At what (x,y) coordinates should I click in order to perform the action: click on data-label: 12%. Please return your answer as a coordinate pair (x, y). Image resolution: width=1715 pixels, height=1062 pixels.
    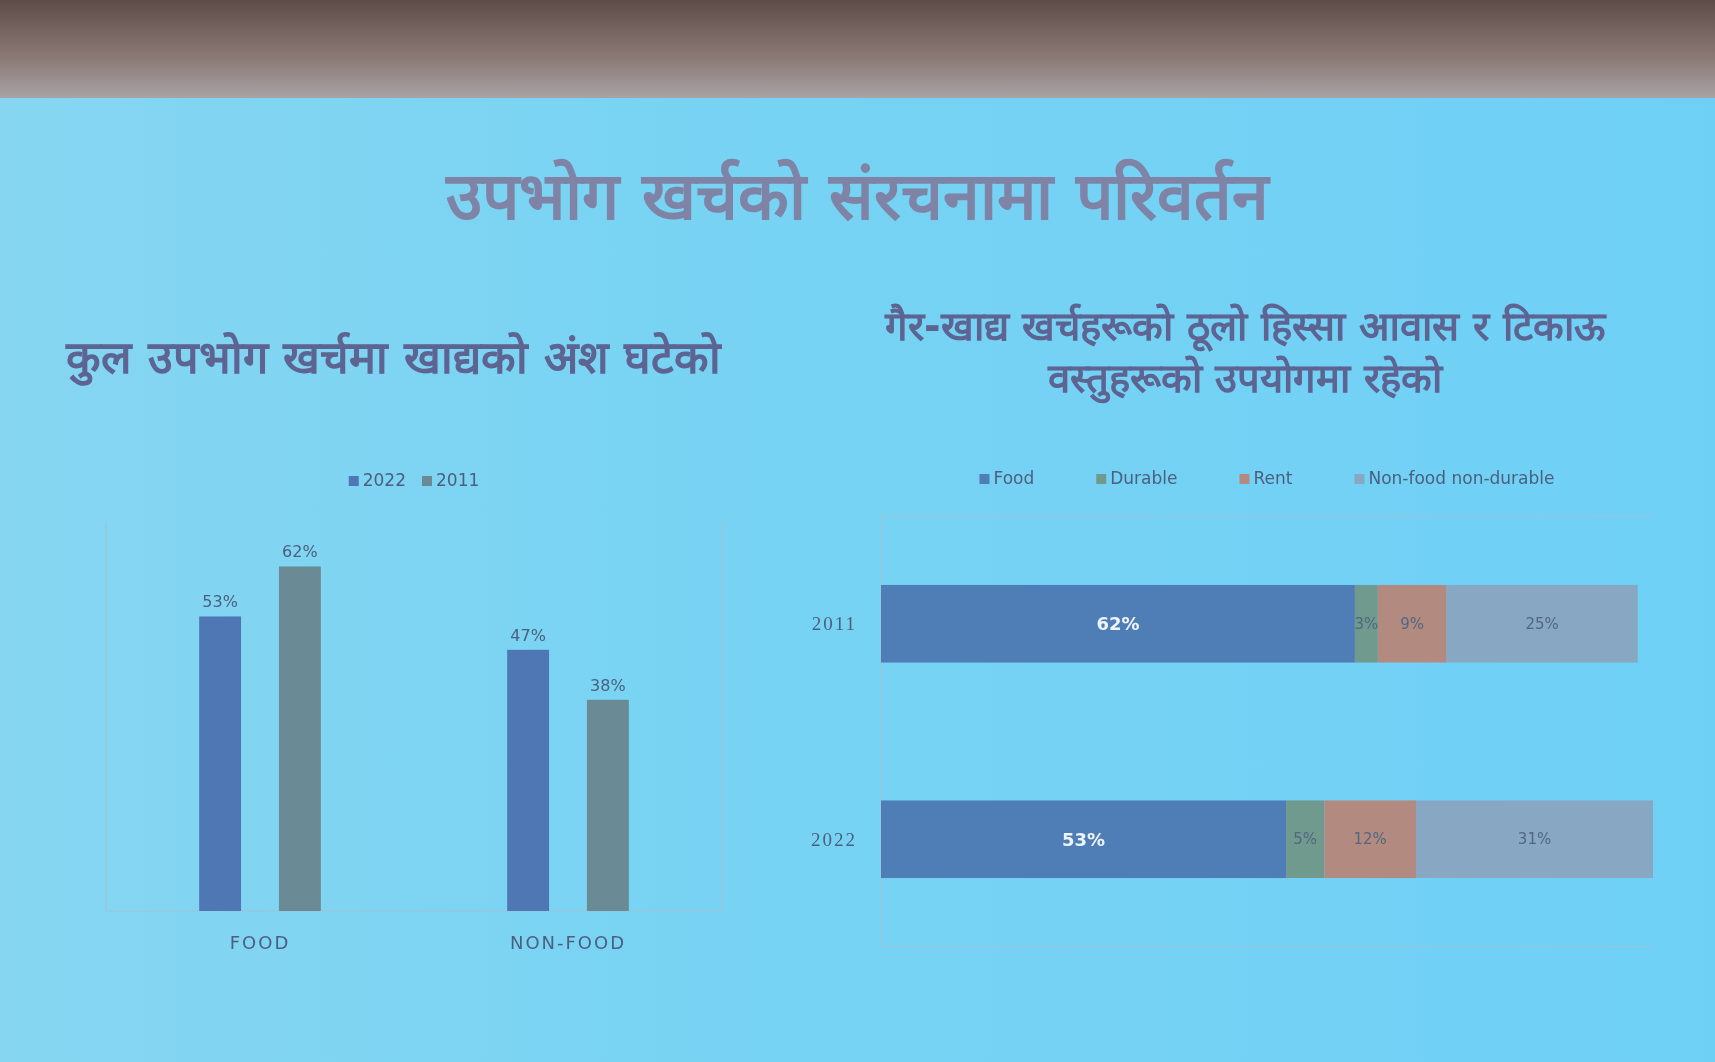
    Looking at the image, I should click on (1370, 839).